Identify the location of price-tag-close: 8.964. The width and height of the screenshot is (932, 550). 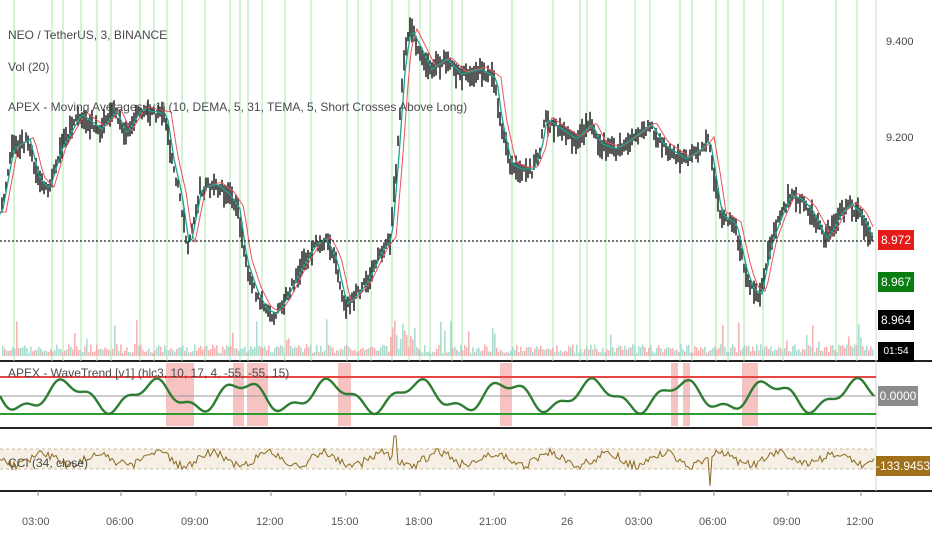
(896, 320).